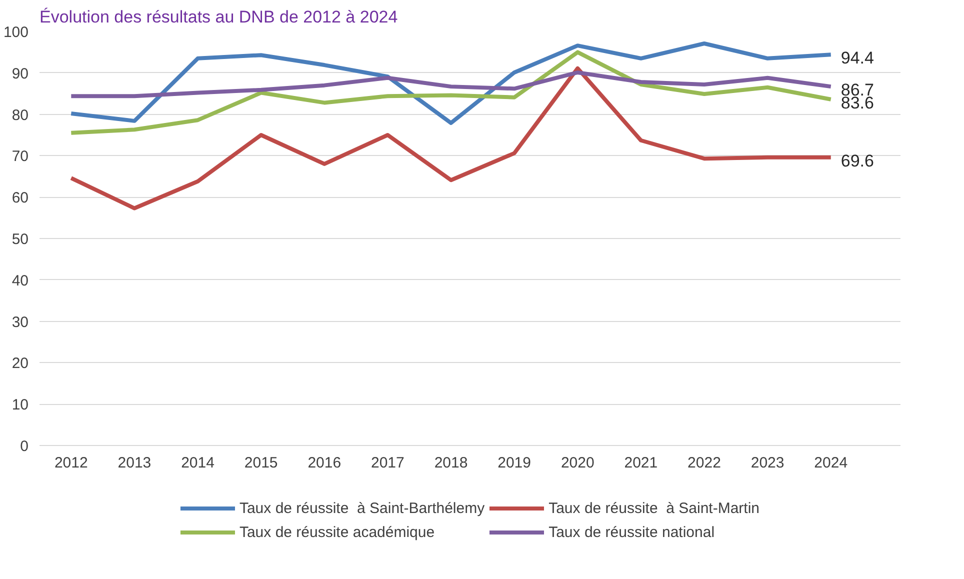  I want to click on legend-label: Taux de réussite à Saint-Martin, so click(654, 508).